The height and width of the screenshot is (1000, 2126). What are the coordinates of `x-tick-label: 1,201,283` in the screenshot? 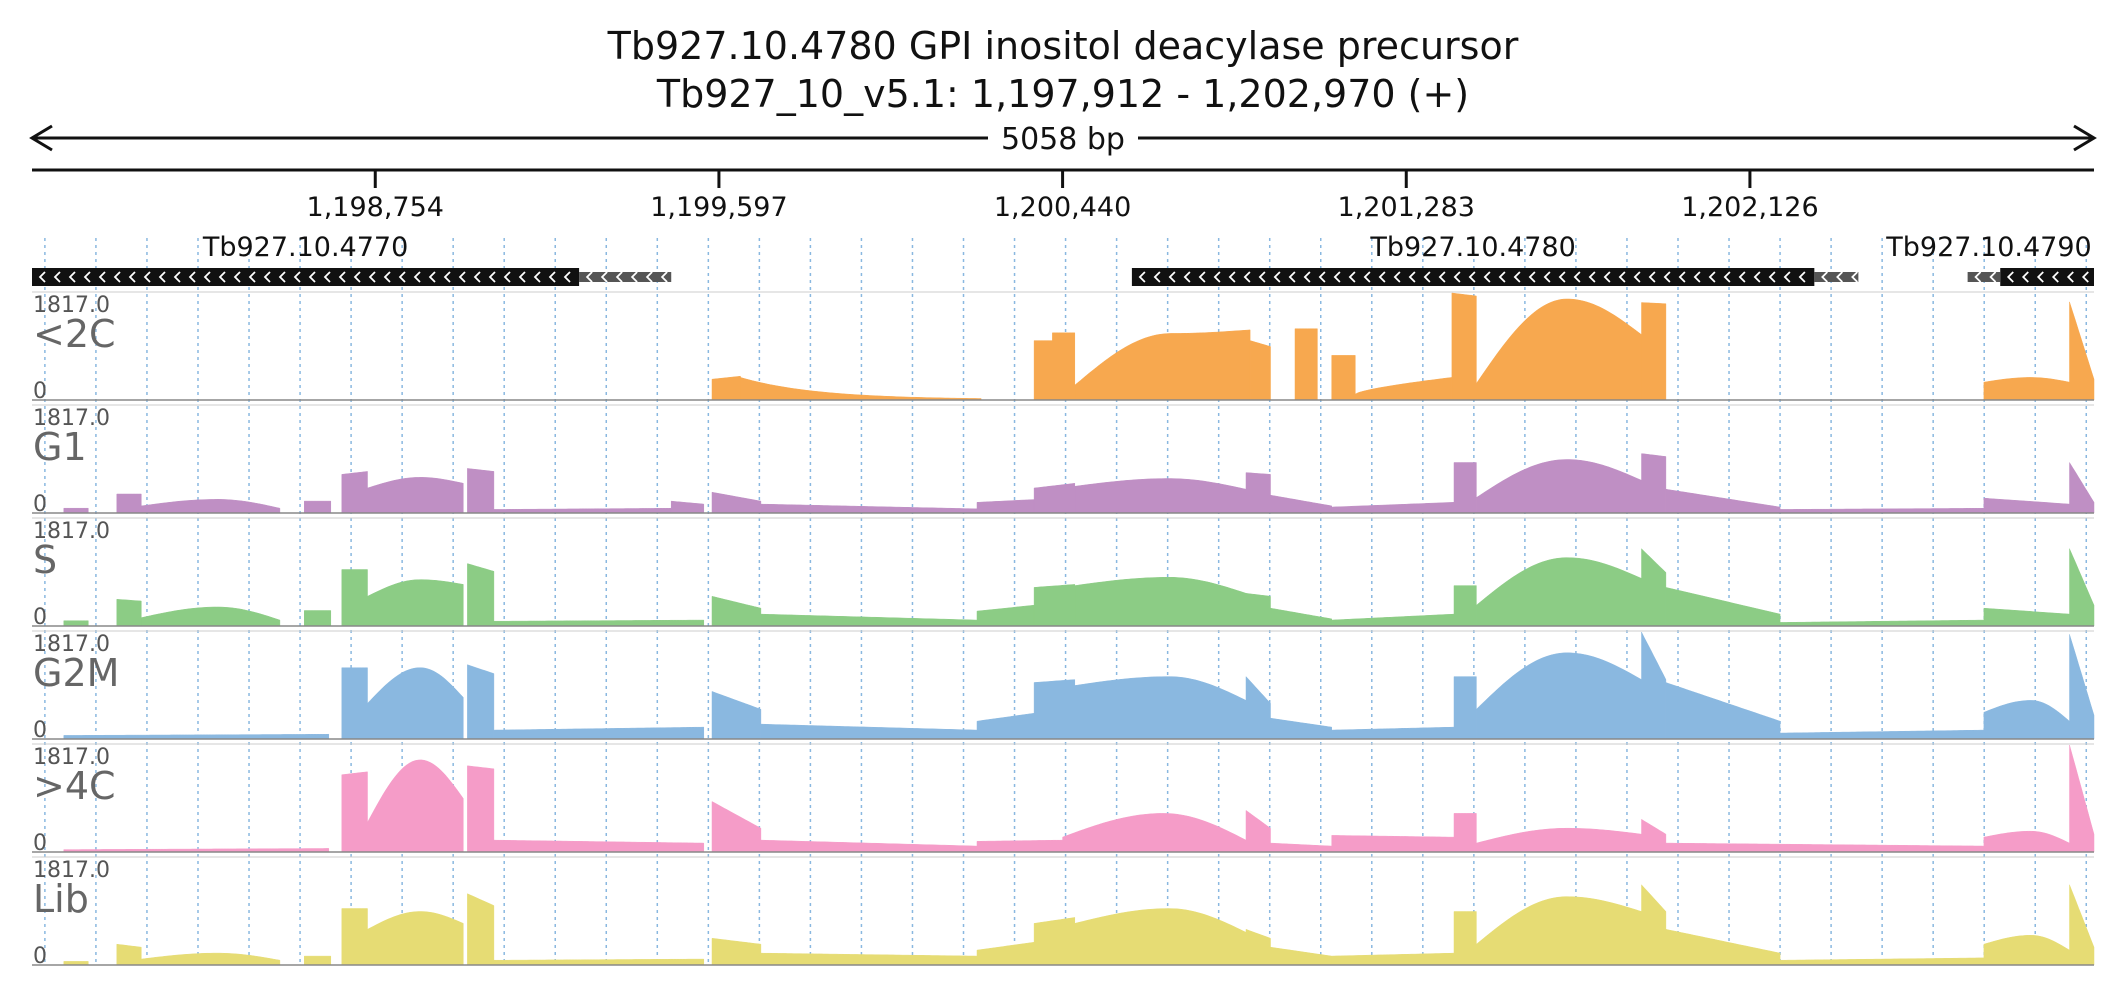 It's located at (1406, 207).